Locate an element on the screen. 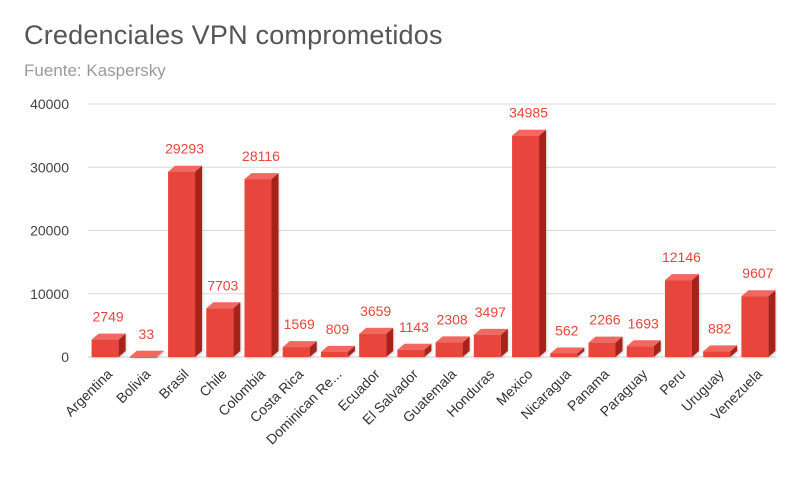 The image size is (800, 493). data-label: 3497 is located at coordinates (490, 312).